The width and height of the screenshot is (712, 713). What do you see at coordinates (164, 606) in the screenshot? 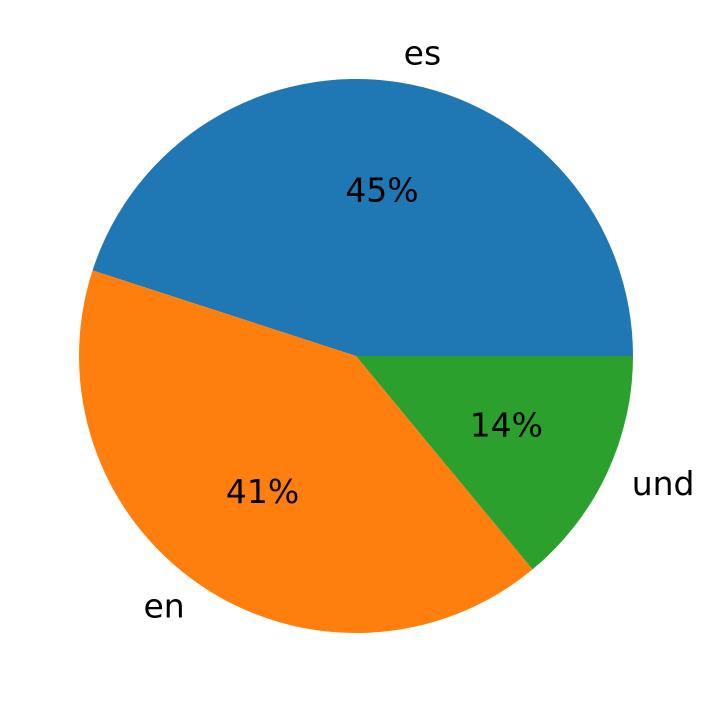
I see `category-label: en` at bounding box center [164, 606].